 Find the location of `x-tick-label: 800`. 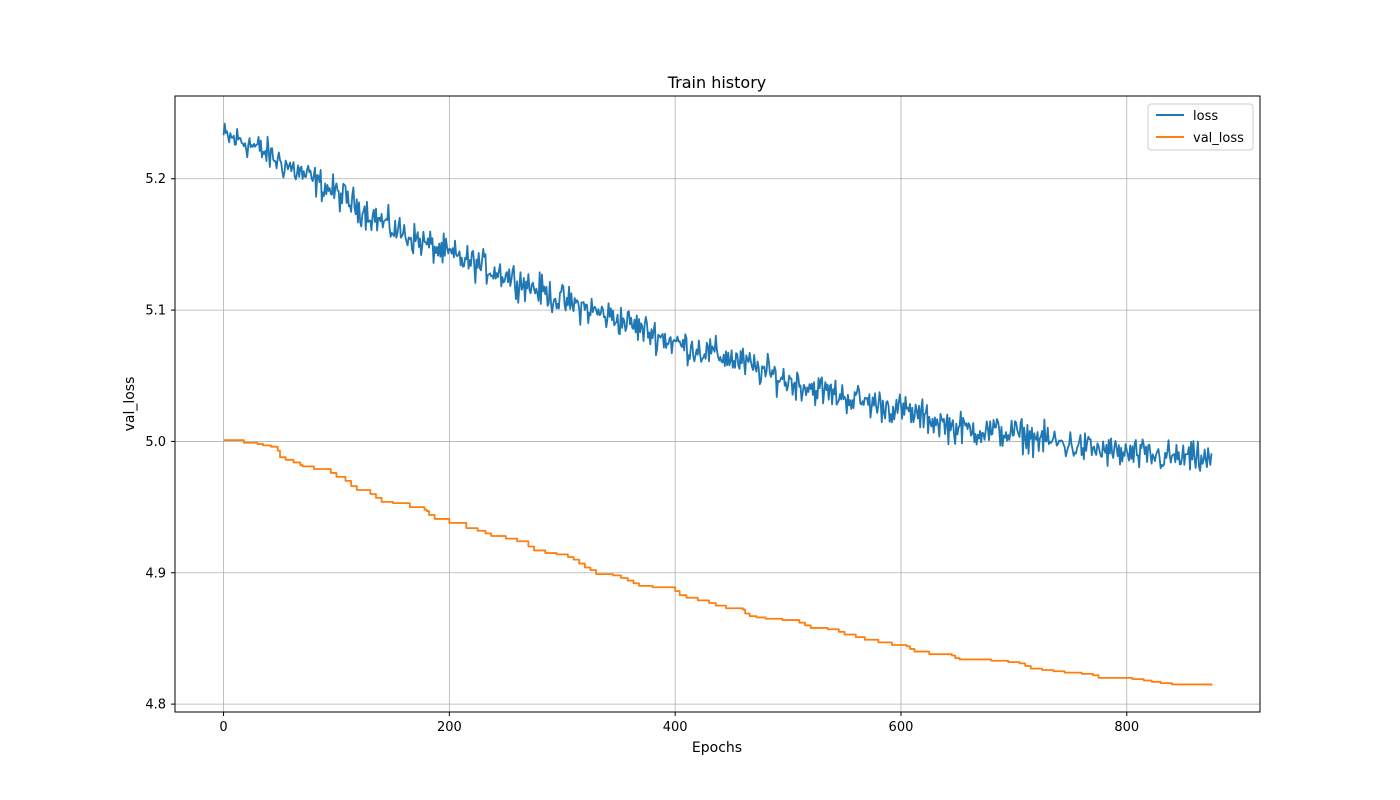

x-tick-label: 800 is located at coordinates (1126, 727).